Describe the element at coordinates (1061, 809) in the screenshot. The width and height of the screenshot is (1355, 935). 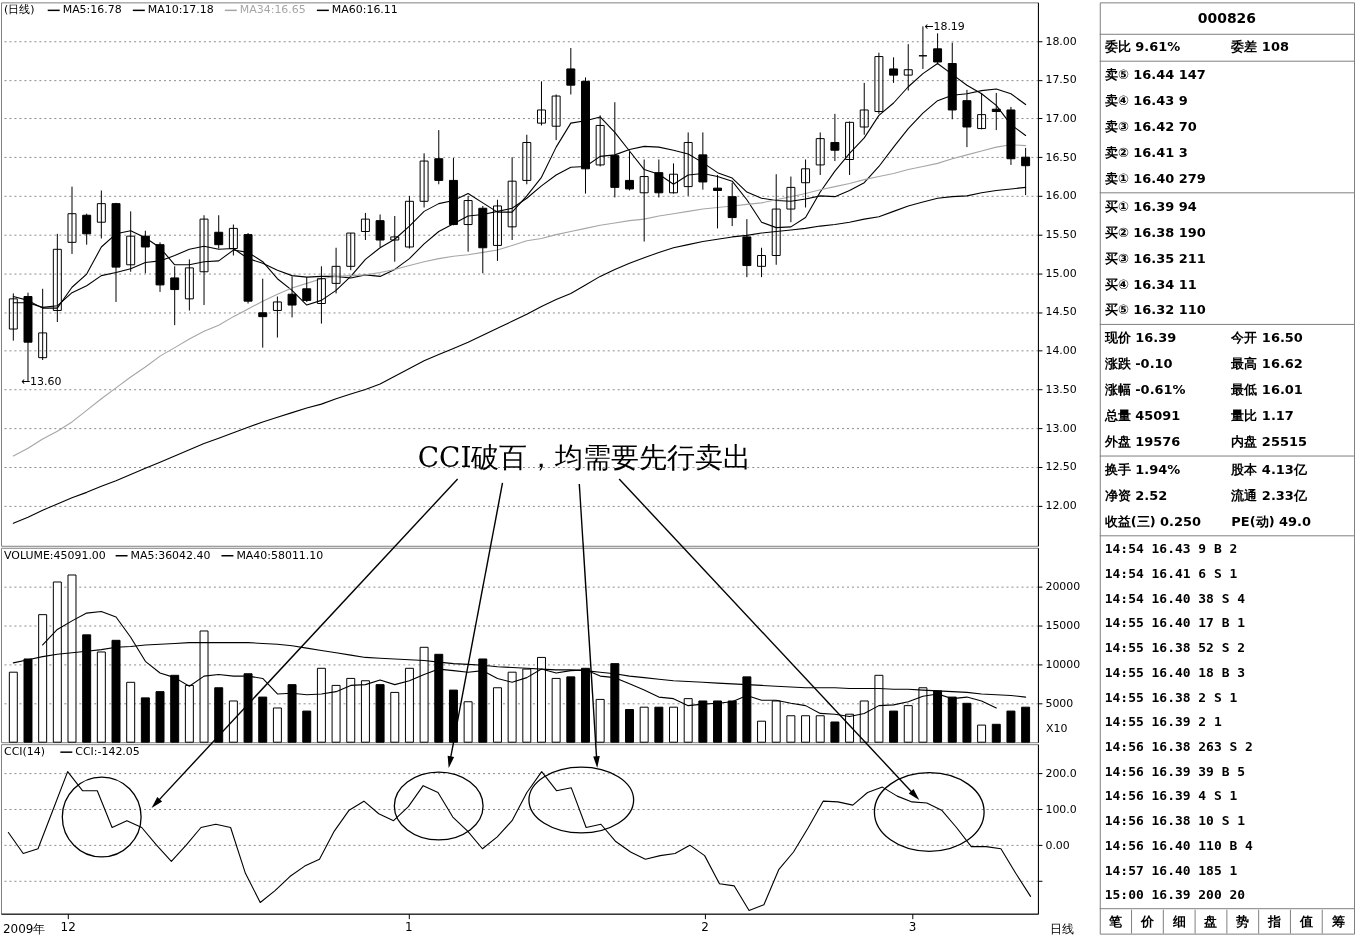
I see `y-tick-label: 100.0` at that location.